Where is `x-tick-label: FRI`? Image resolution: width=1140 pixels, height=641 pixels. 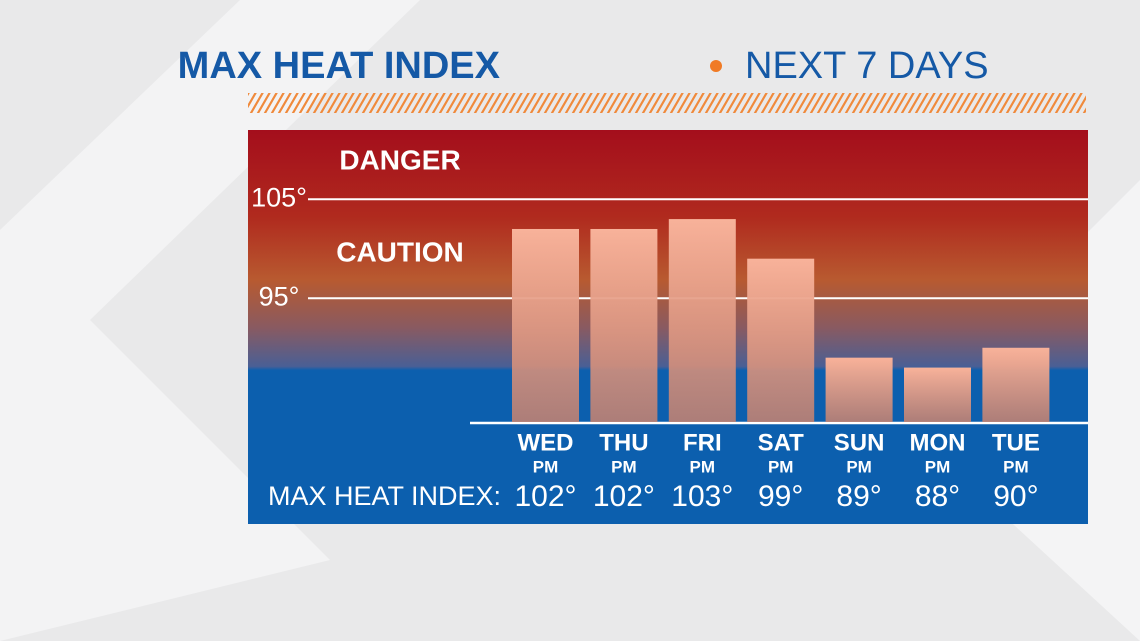
x-tick-label: FRI is located at coordinates (702, 442).